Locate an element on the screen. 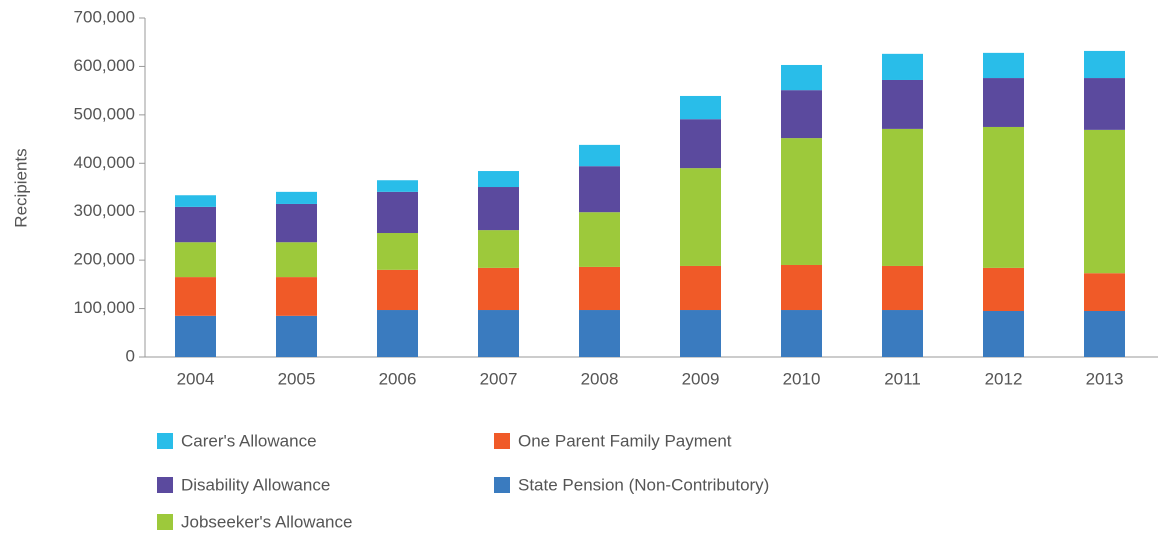  x-tick-label: 2011 is located at coordinates (902, 378).